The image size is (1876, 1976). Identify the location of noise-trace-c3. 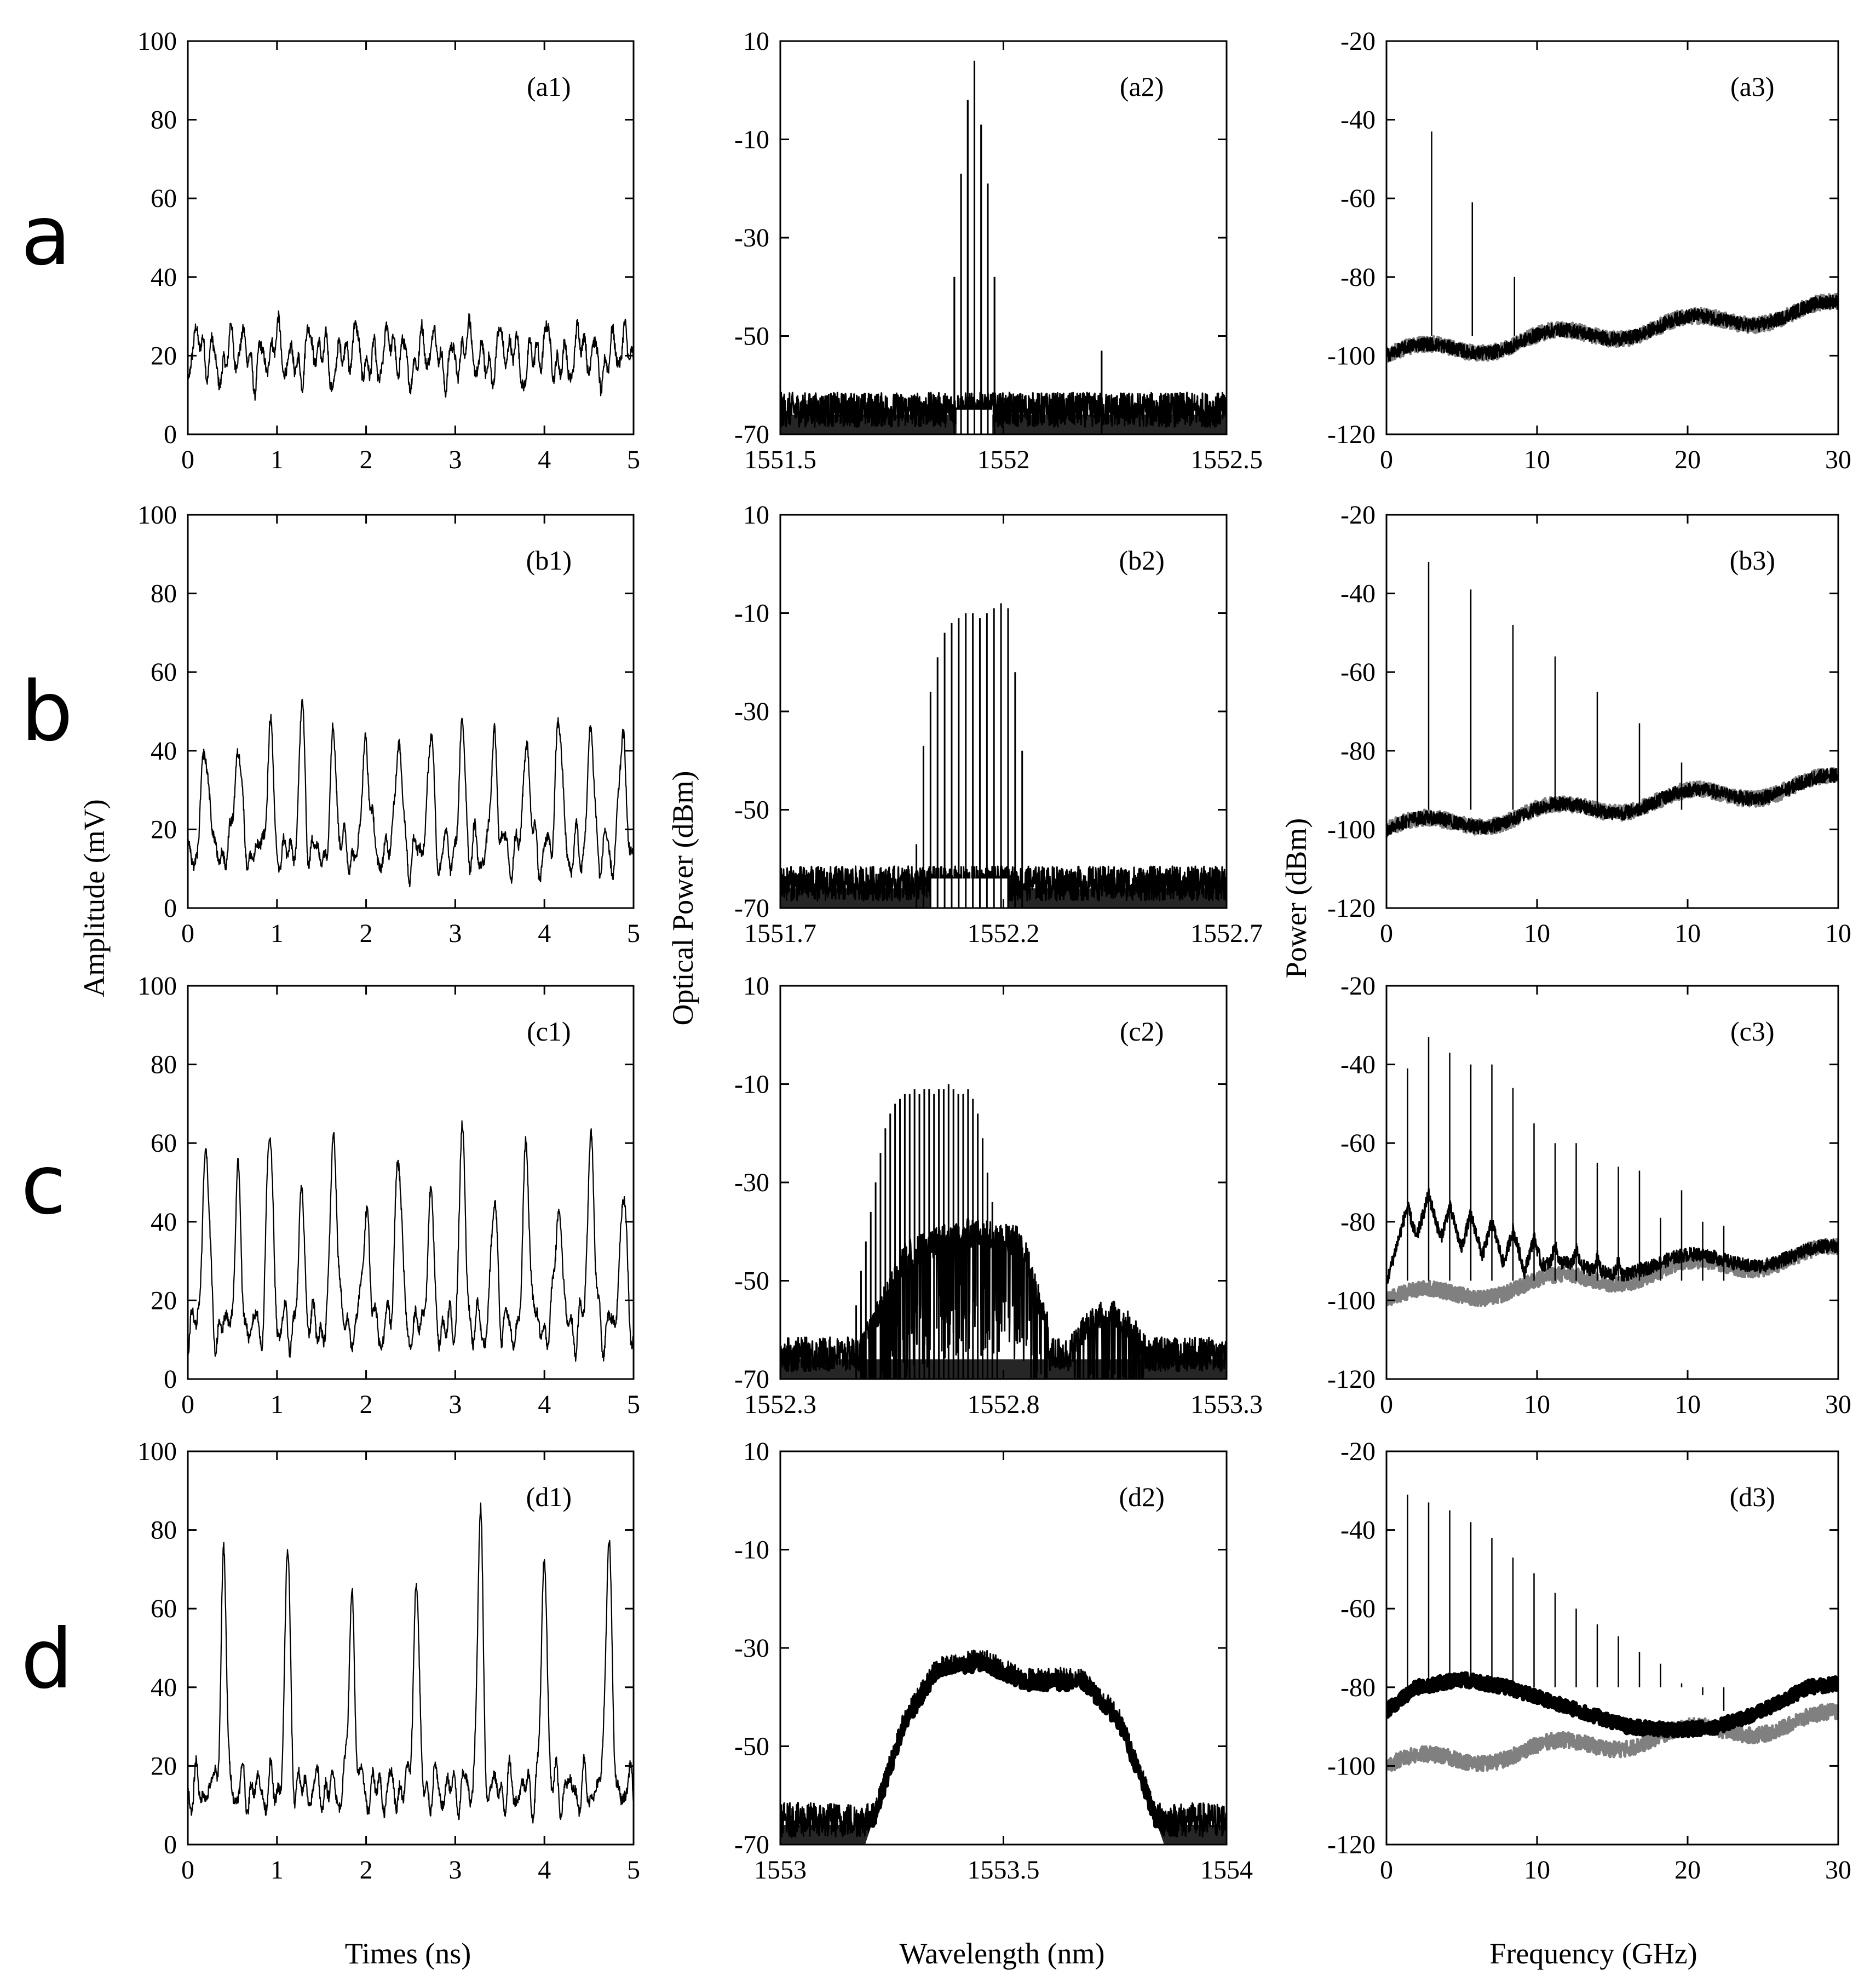
(1612, 1272).